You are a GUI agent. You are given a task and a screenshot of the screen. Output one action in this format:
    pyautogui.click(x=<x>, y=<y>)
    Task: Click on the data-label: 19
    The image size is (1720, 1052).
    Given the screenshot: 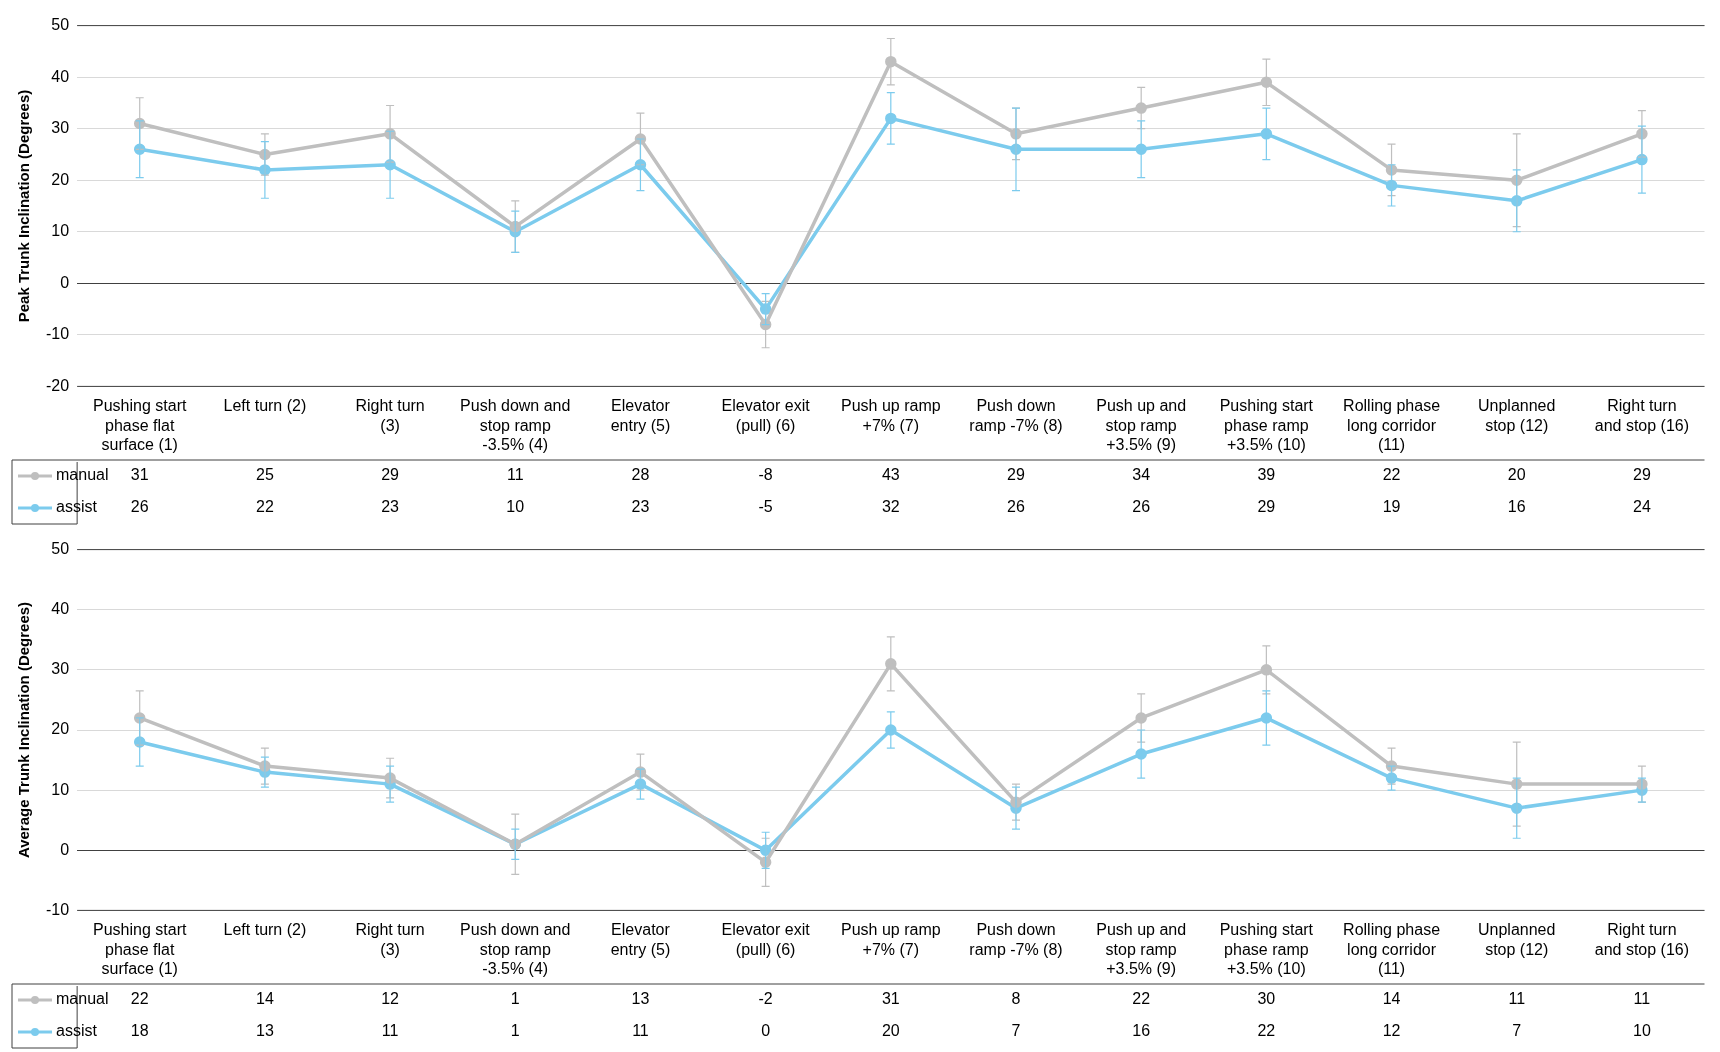 What is the action you would take?
    pyautogui.click(x=1391, y=507)
    